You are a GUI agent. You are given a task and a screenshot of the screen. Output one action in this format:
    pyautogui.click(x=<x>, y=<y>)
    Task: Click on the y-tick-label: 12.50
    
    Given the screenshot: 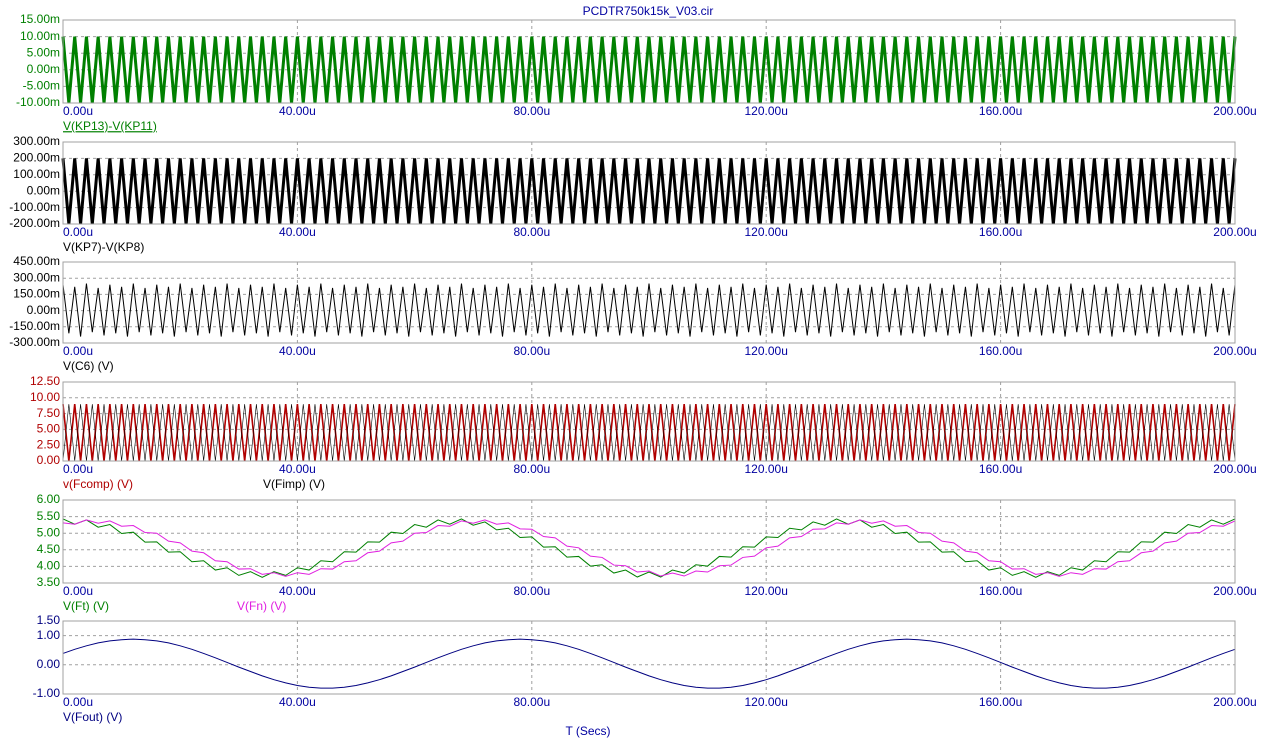 What is the action you would take?
    pyautogui.click(x=45, y=381)
    